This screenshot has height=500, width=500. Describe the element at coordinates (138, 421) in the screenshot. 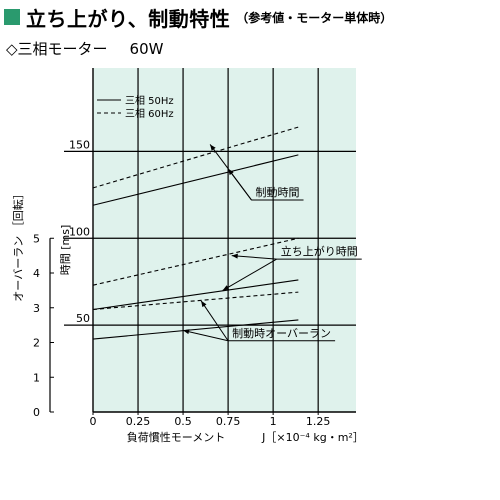

I see `x-tick-label-1: 0.25` at that location.